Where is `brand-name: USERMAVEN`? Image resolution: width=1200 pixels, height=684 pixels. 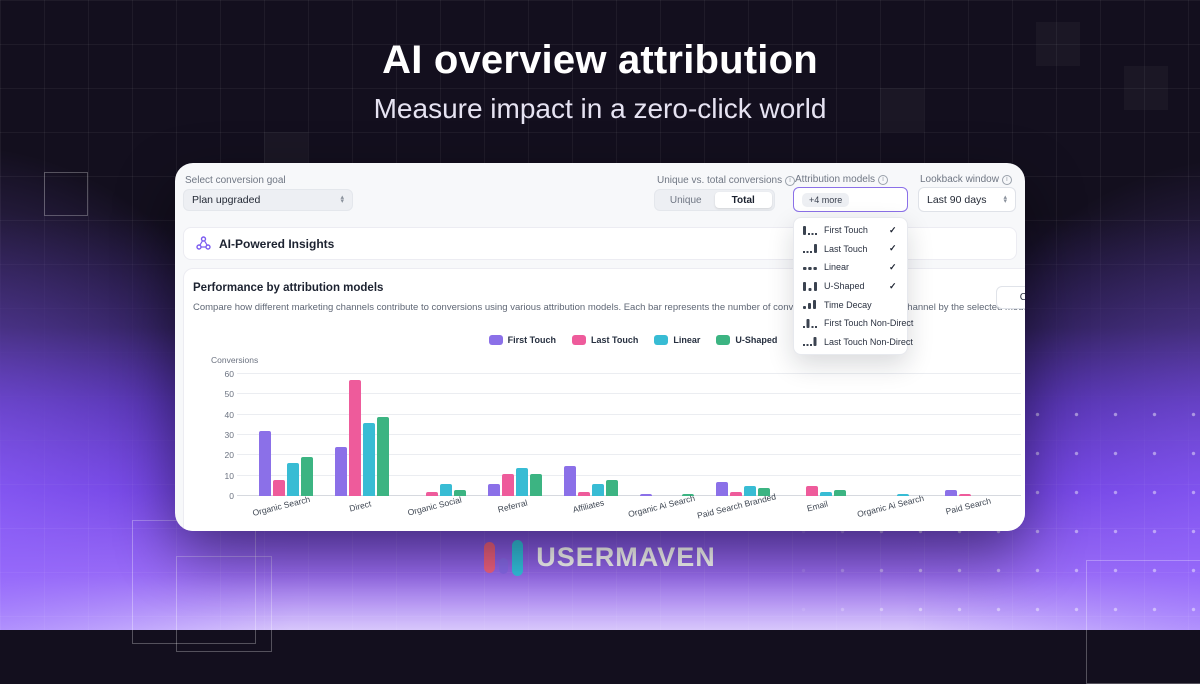 brand-name: USERMAVEN is located at coordinates (626, 556).